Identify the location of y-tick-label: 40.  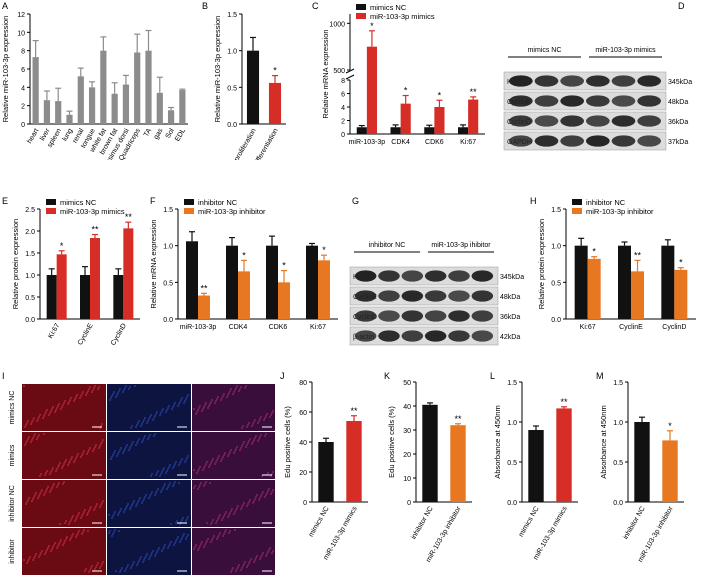
(407, 407).